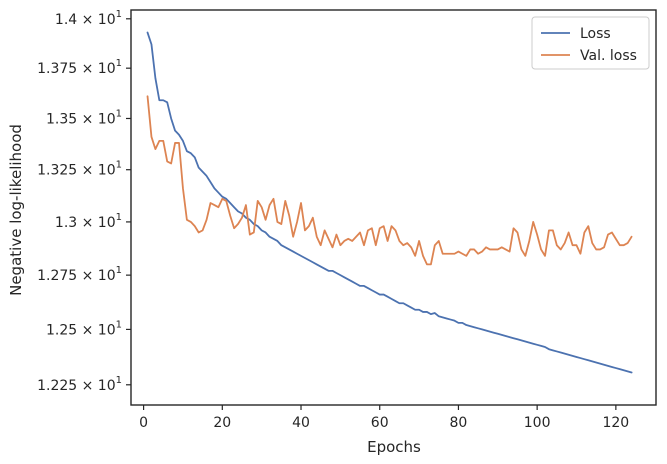 This screenshot has height=464, width=667. Describe the element at coordinates (143, 423) in the screenshot. I see `x-tick-label: 0` at that location.